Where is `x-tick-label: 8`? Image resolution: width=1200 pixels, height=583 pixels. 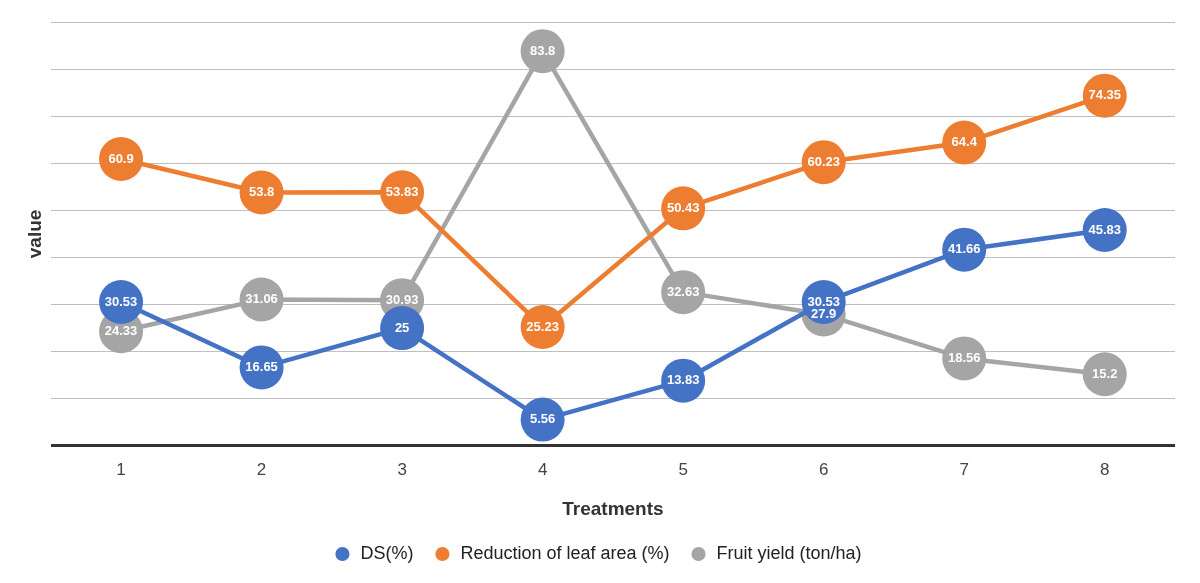 x-tick-label: 8 is located at coordinates (1105, 469).